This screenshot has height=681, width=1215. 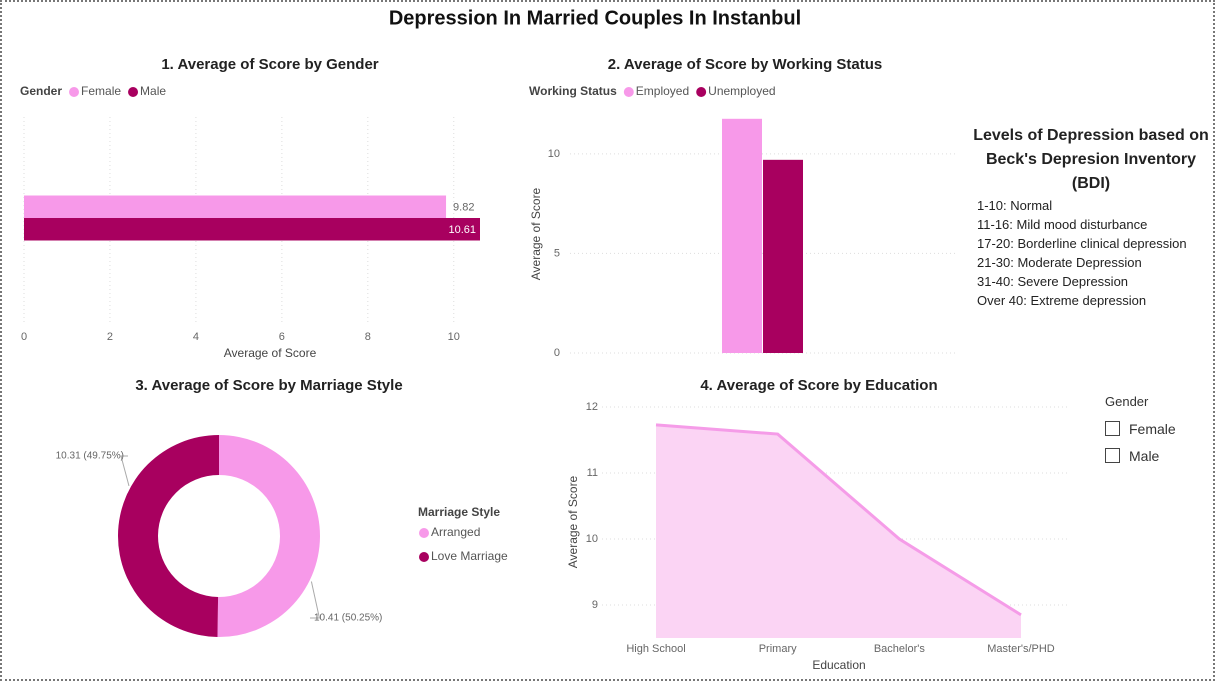 I want to click on legend-label: Male, so click(x=153, y=91).